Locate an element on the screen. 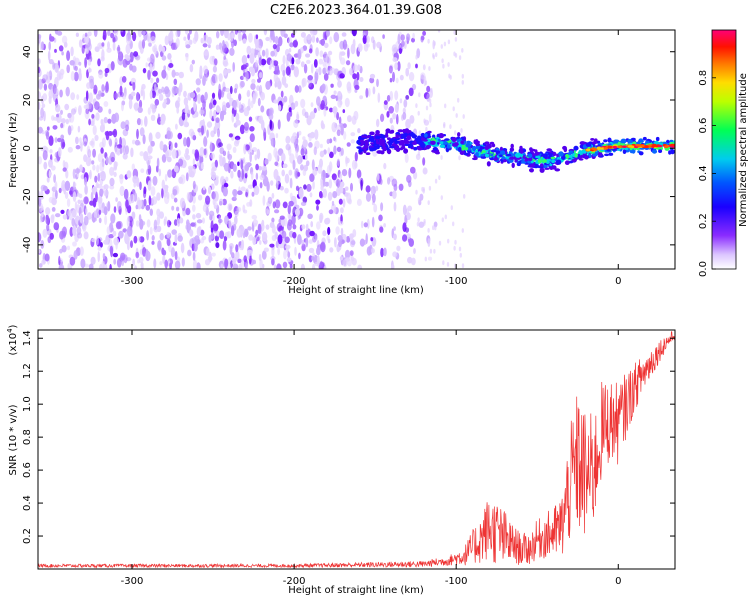 The image size is (750, 600). spectrogram-x-tick-label: -200 is located at coordinates (294, 281).